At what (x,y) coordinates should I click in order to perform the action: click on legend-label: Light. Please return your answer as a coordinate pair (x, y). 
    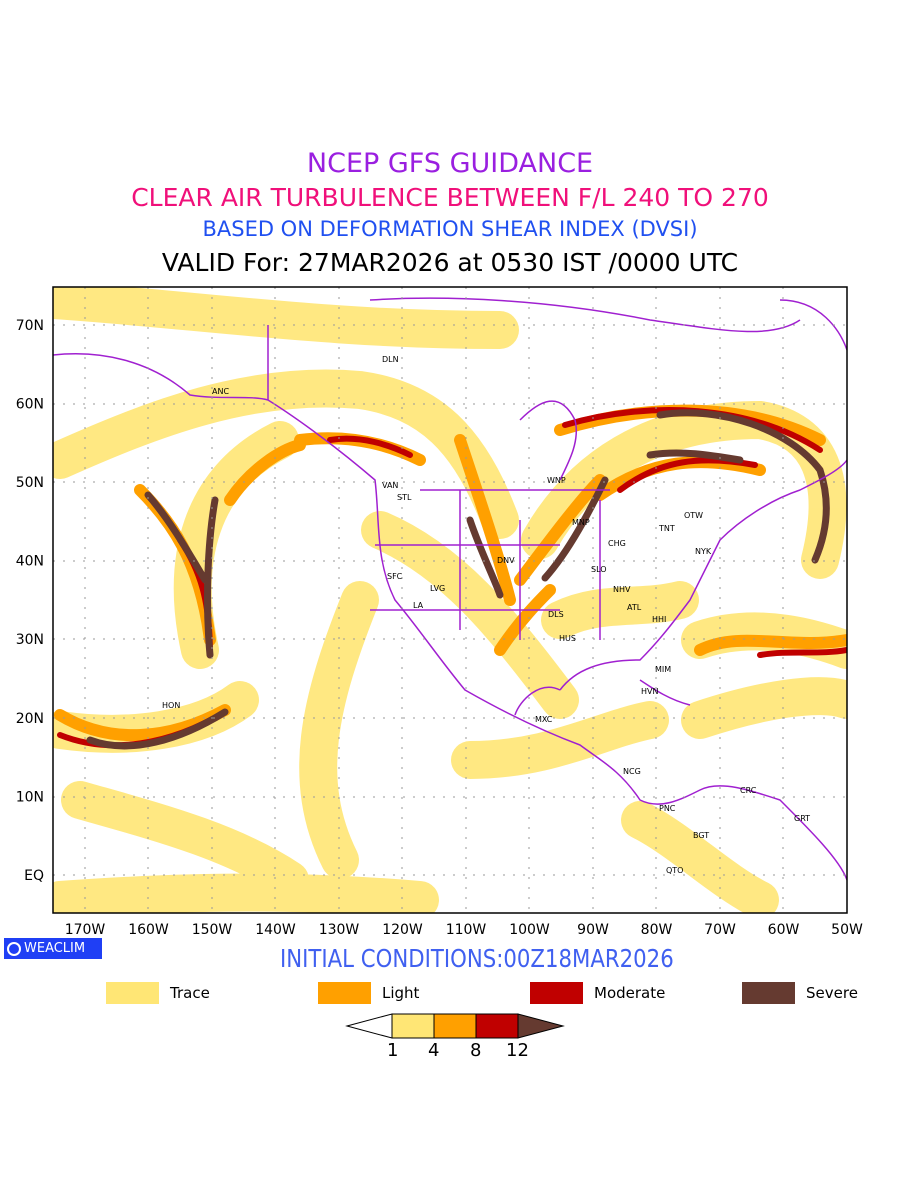
    Looking at the image, I should click on (401, 993).